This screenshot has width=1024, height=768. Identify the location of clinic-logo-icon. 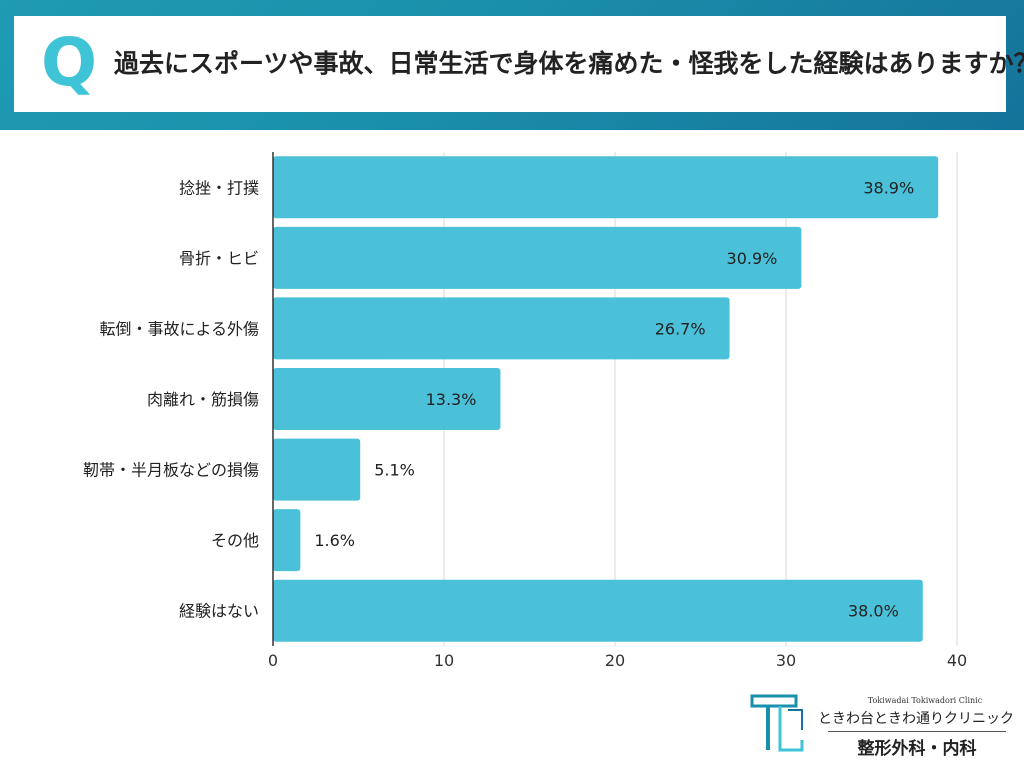
(777, 723).